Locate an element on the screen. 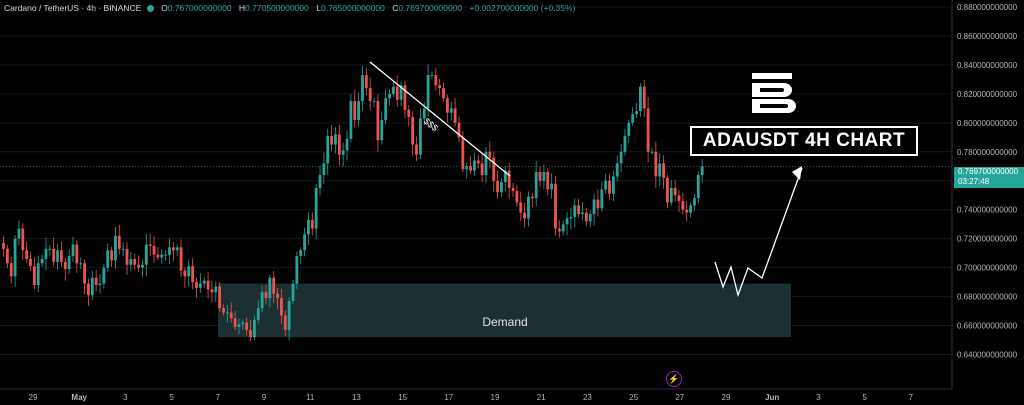  symbol-label: Cardano / TetherUS · 4h · BINANCE is located at coordinates (73, 8).